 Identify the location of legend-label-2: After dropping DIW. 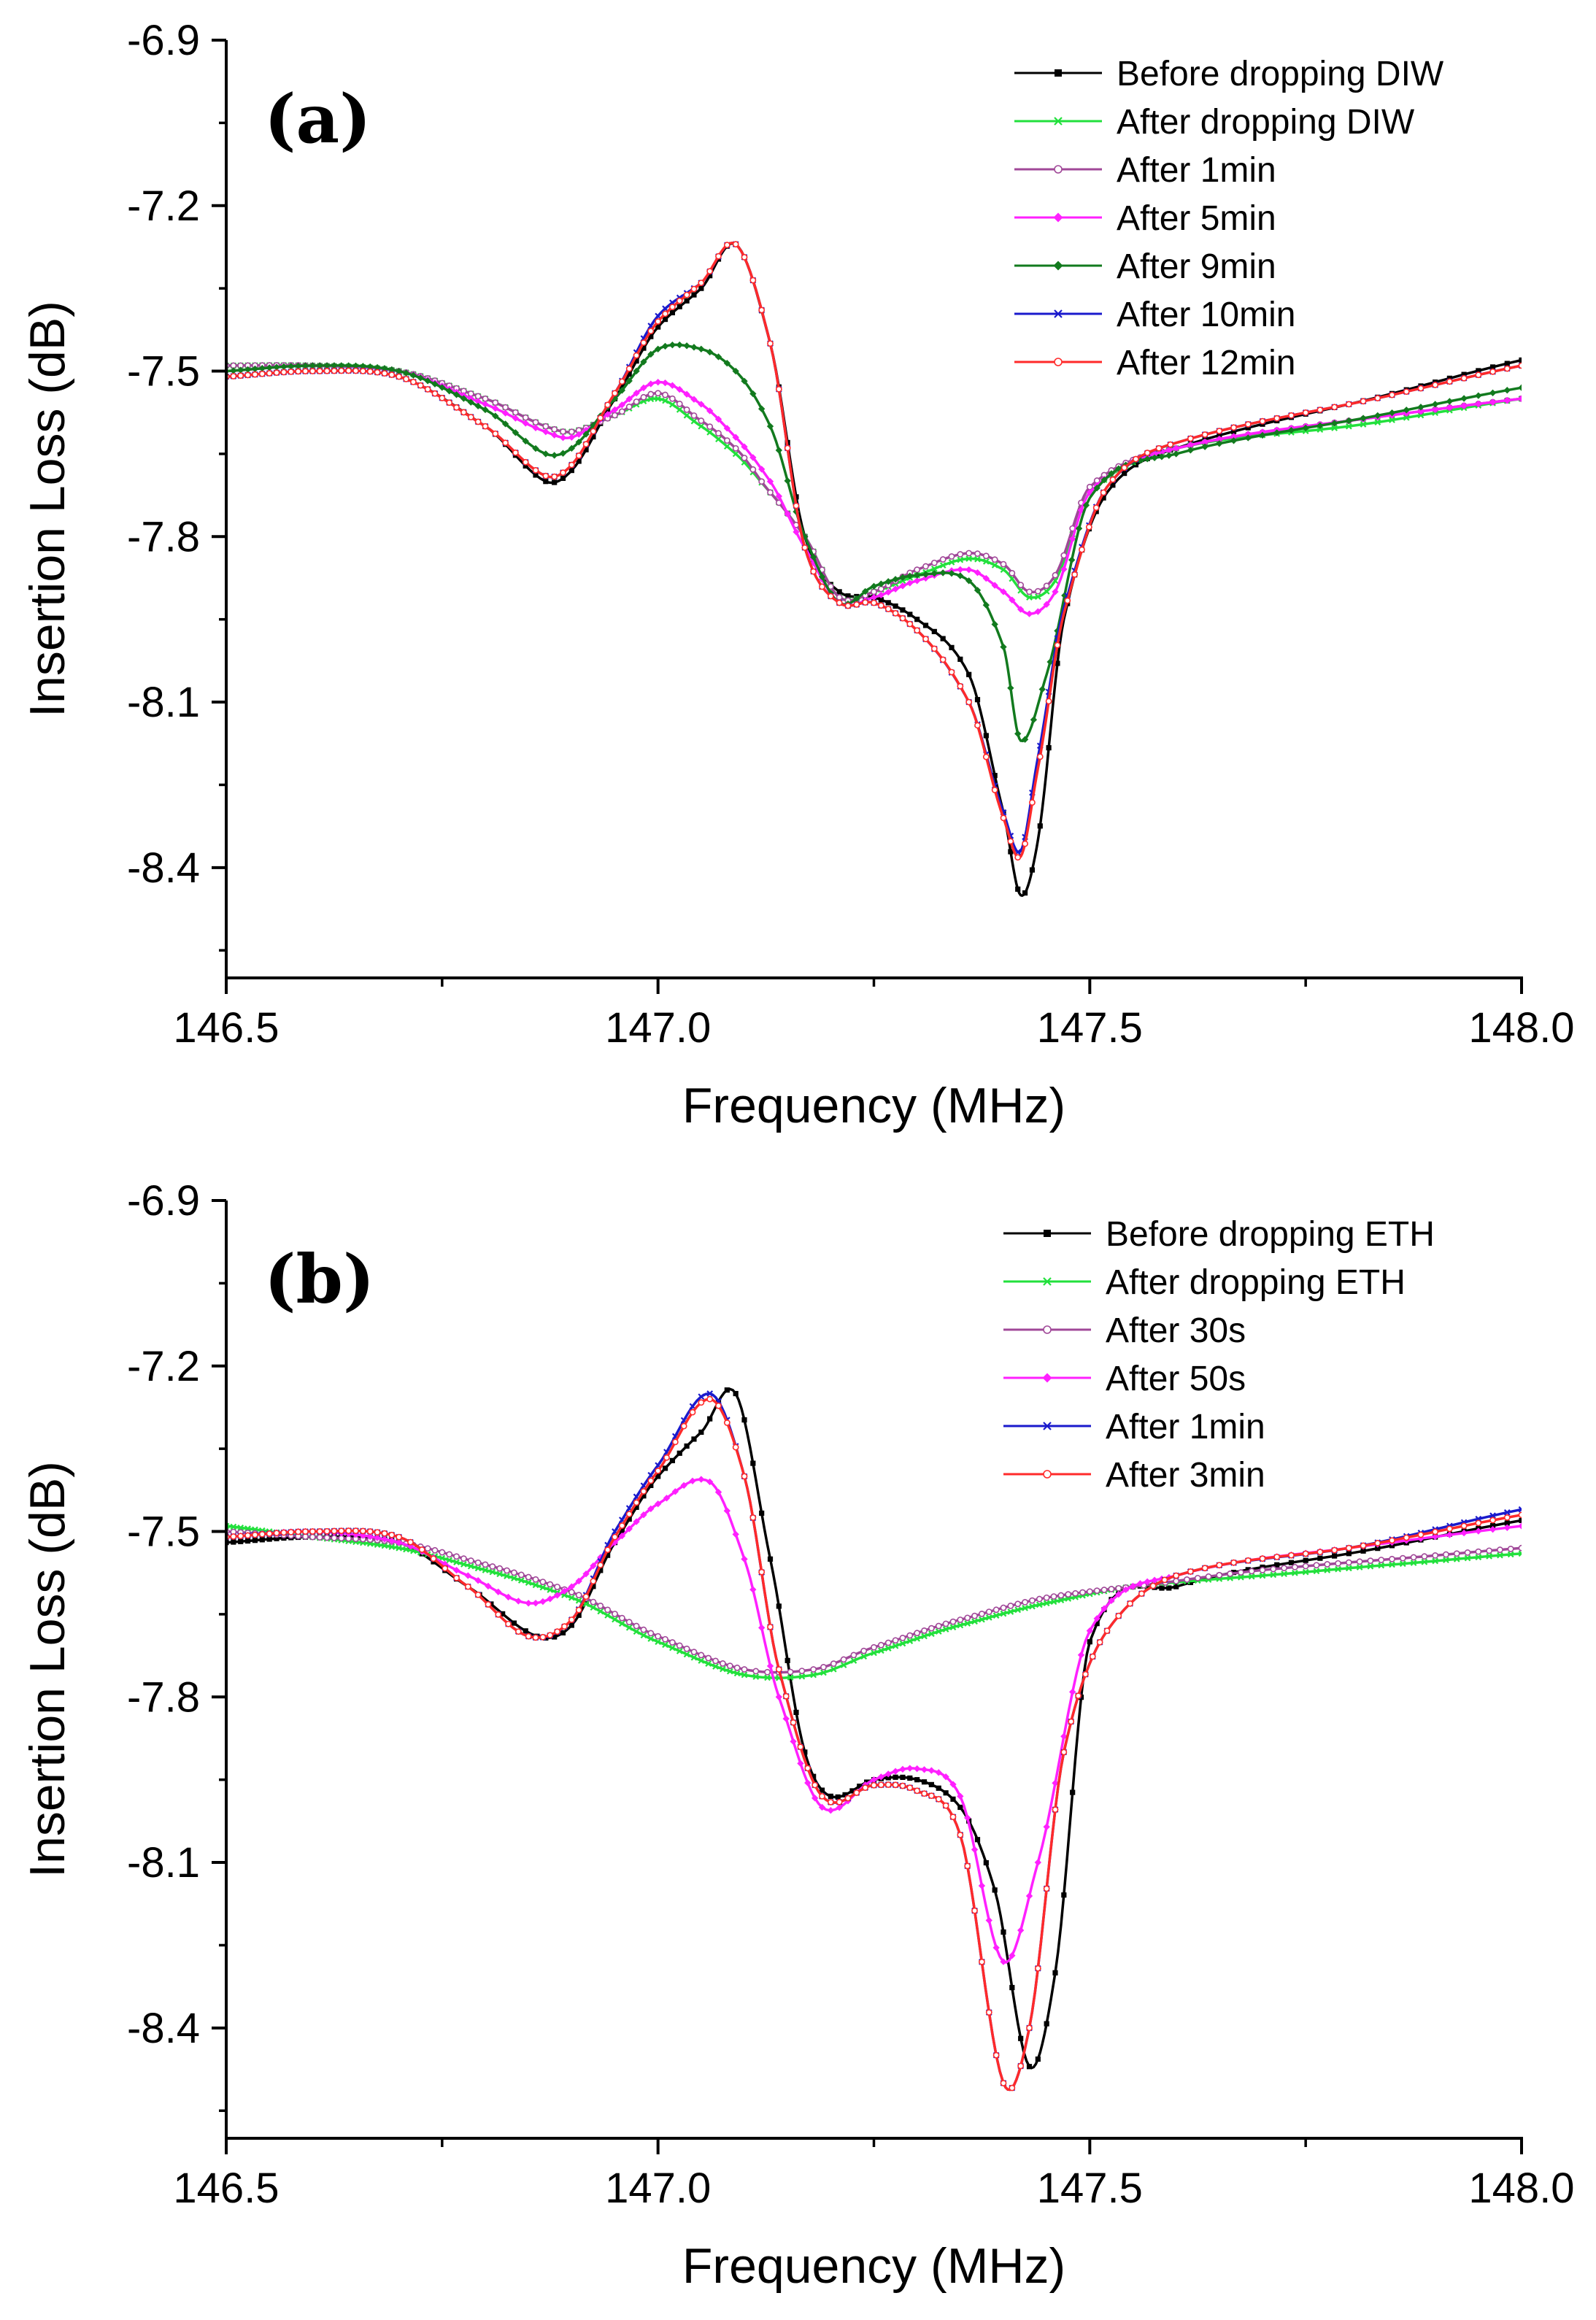
(1266, 122).